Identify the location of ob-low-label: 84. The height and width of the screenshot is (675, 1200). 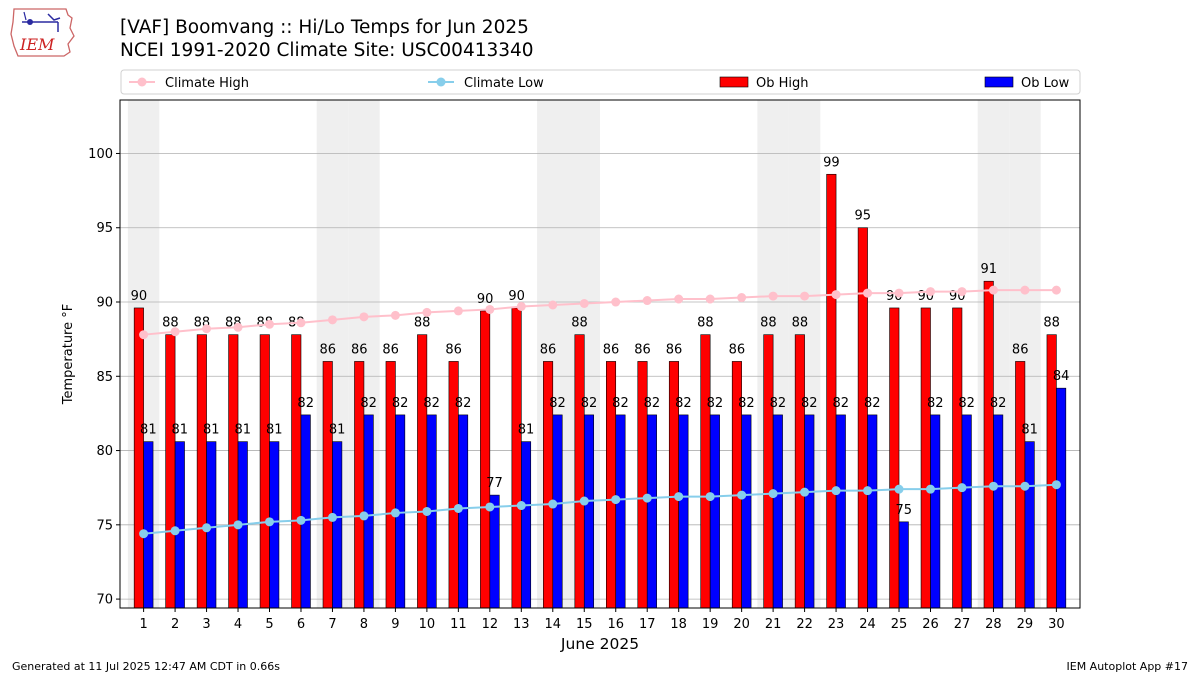
(1061, 376).